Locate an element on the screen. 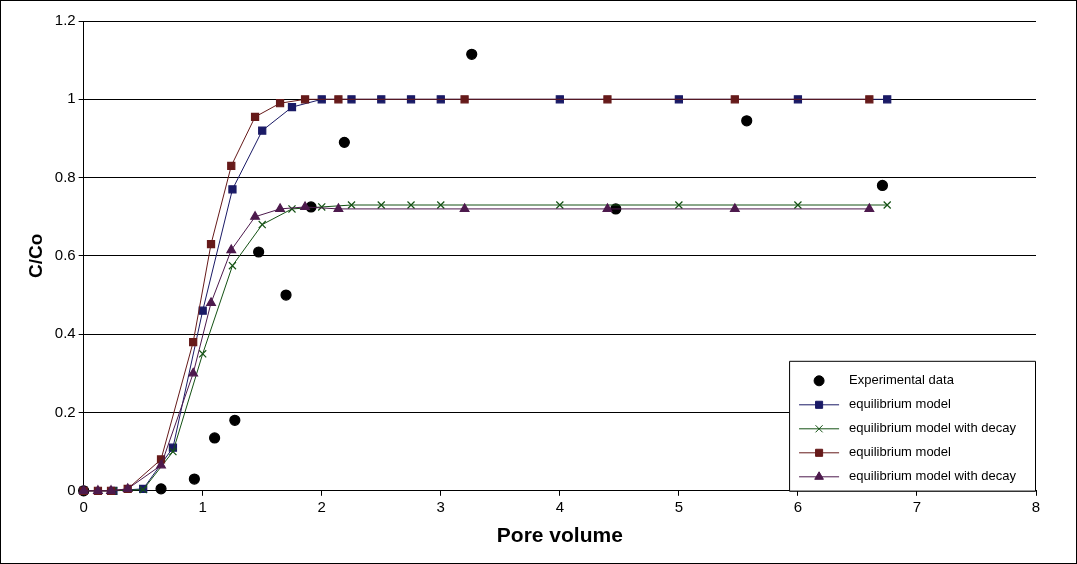  y-tick-label: 0.2 is located at coordinates (65, 411).